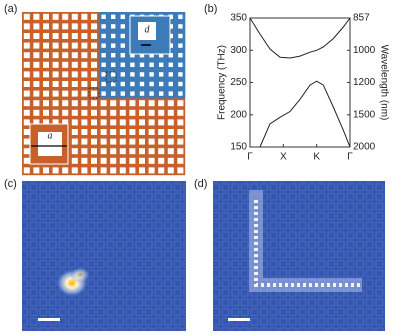  I want to click on x-tick-label: X, so click(283, 157).